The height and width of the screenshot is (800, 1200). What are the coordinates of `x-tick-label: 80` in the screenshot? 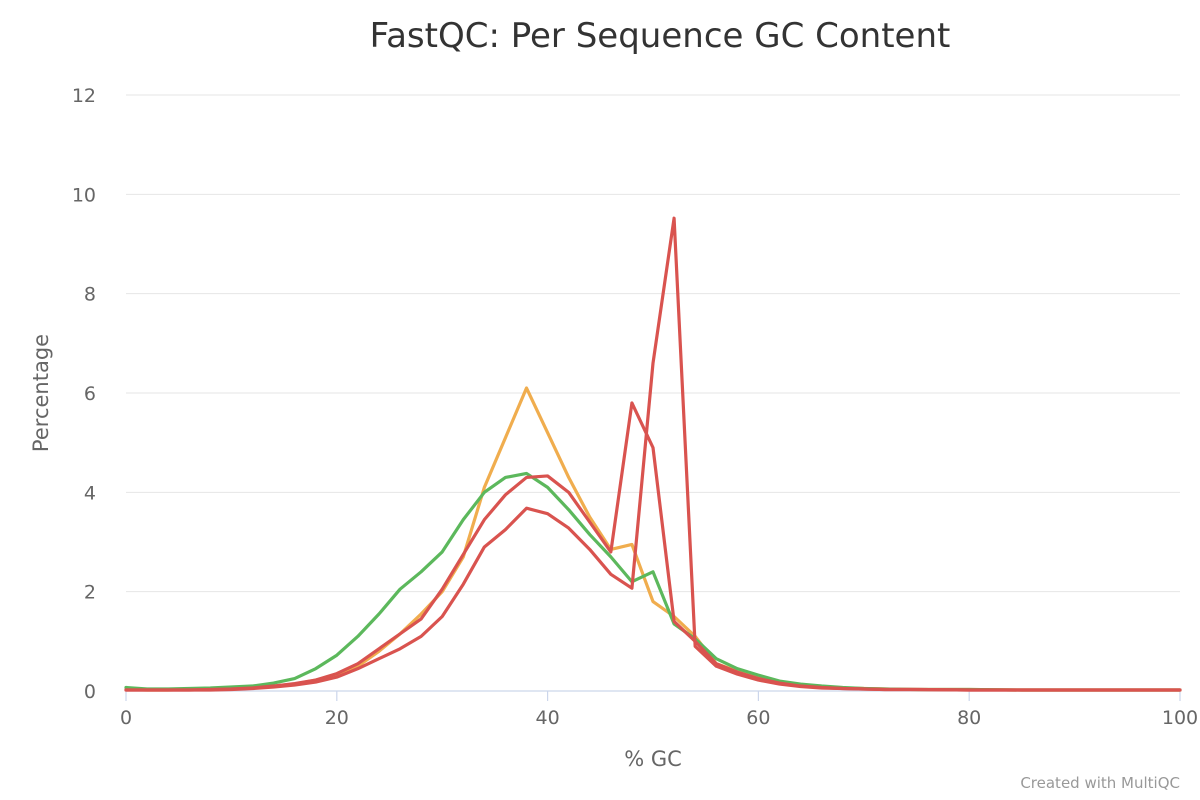 It's located at (969, 718).